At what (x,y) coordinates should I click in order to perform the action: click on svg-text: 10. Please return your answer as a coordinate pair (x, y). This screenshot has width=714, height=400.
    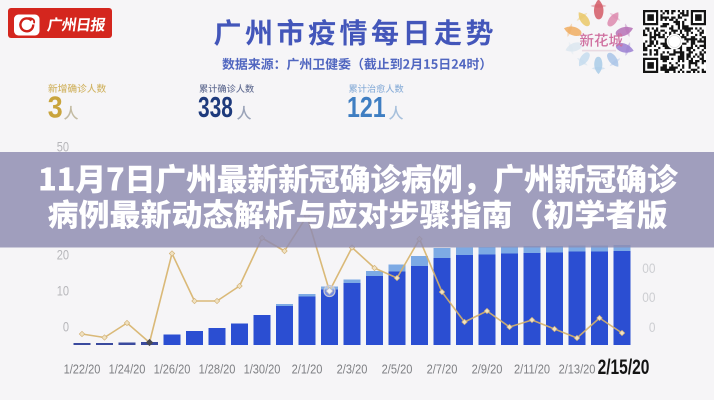
    Looking at the image, I should click on (63, 291).